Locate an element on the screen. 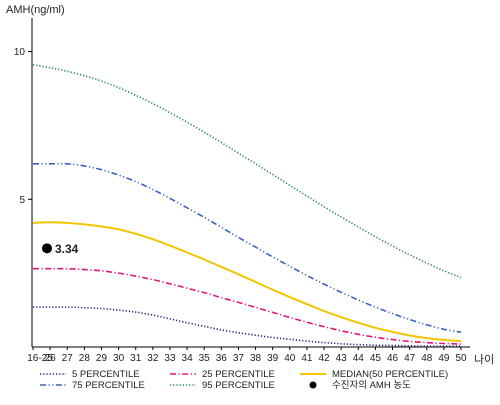 The image size is (500, 405). legend-label: 95 PERCENTILE is located at coordinates (238, 385).